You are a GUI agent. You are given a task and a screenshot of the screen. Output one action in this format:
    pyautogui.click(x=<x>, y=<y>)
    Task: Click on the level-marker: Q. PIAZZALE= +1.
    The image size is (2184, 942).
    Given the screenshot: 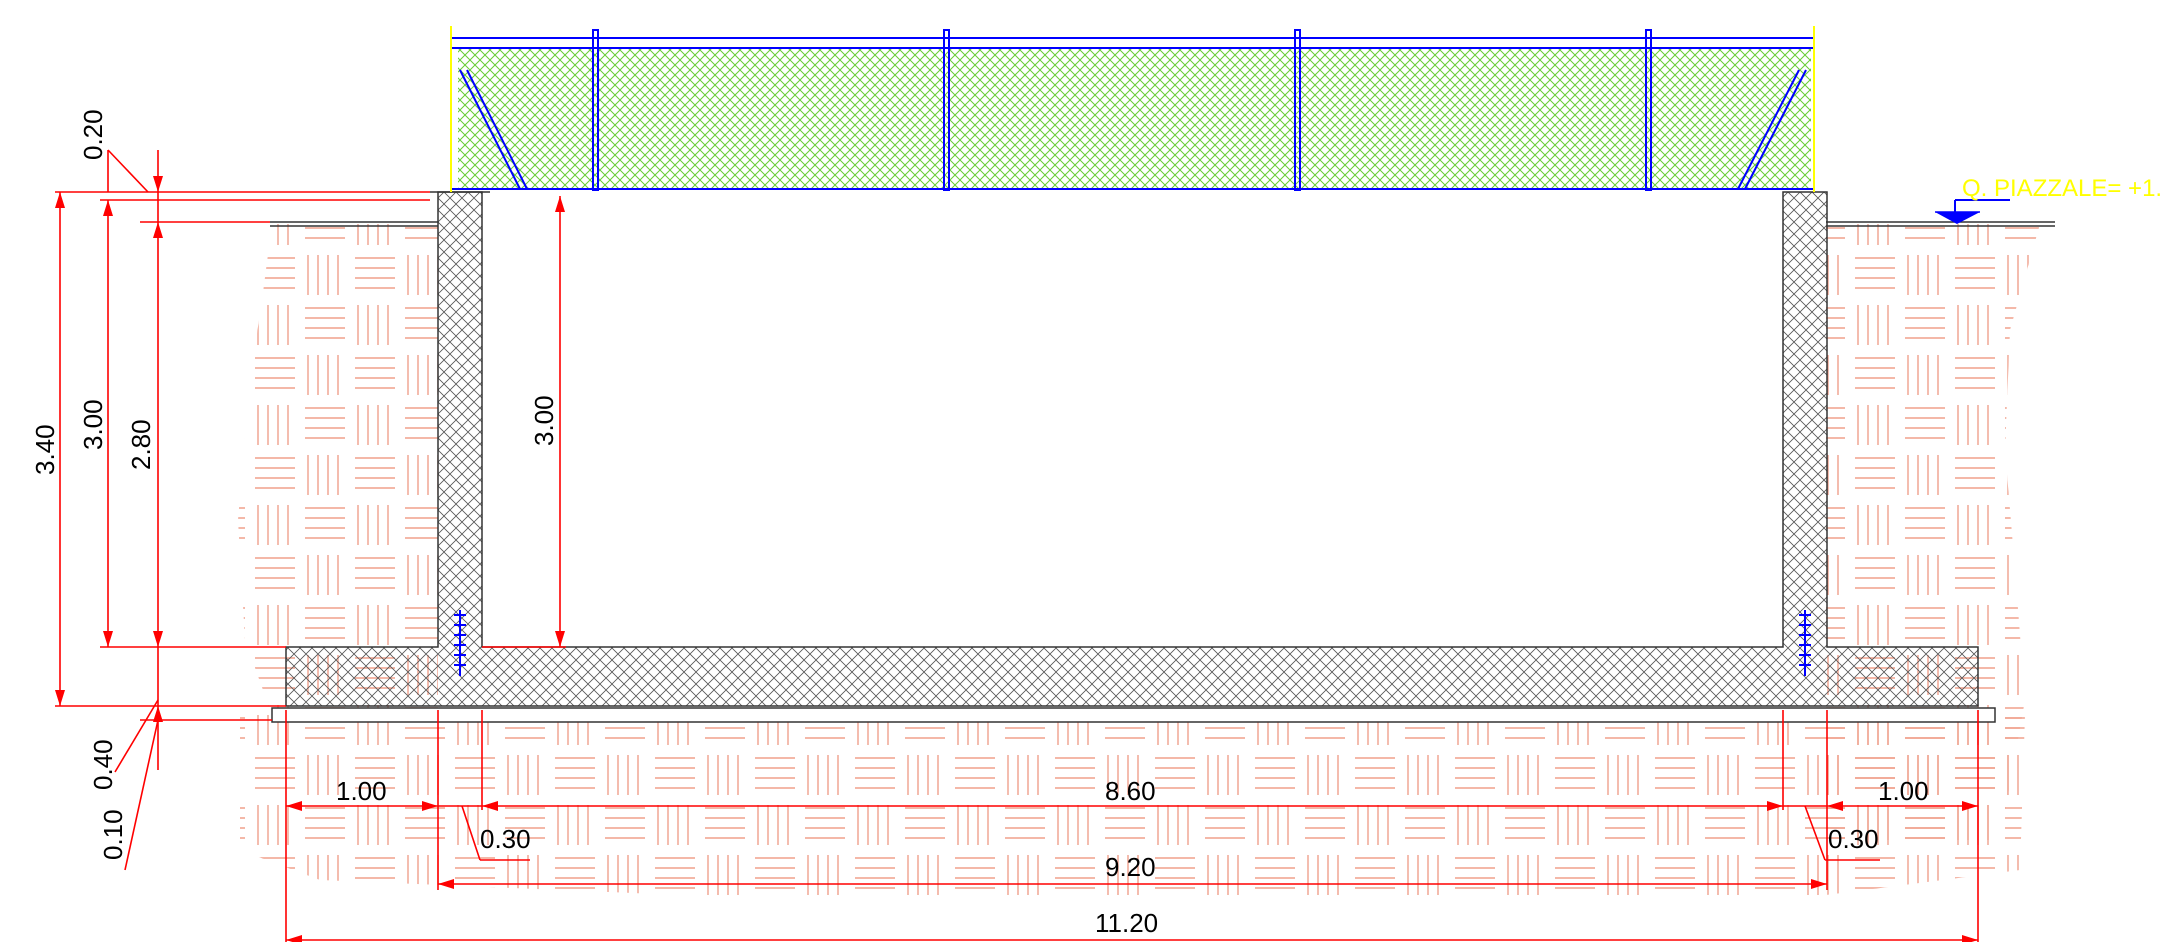 What is the action you would take?
    pyautogui.click(x=2048, y=199)
    